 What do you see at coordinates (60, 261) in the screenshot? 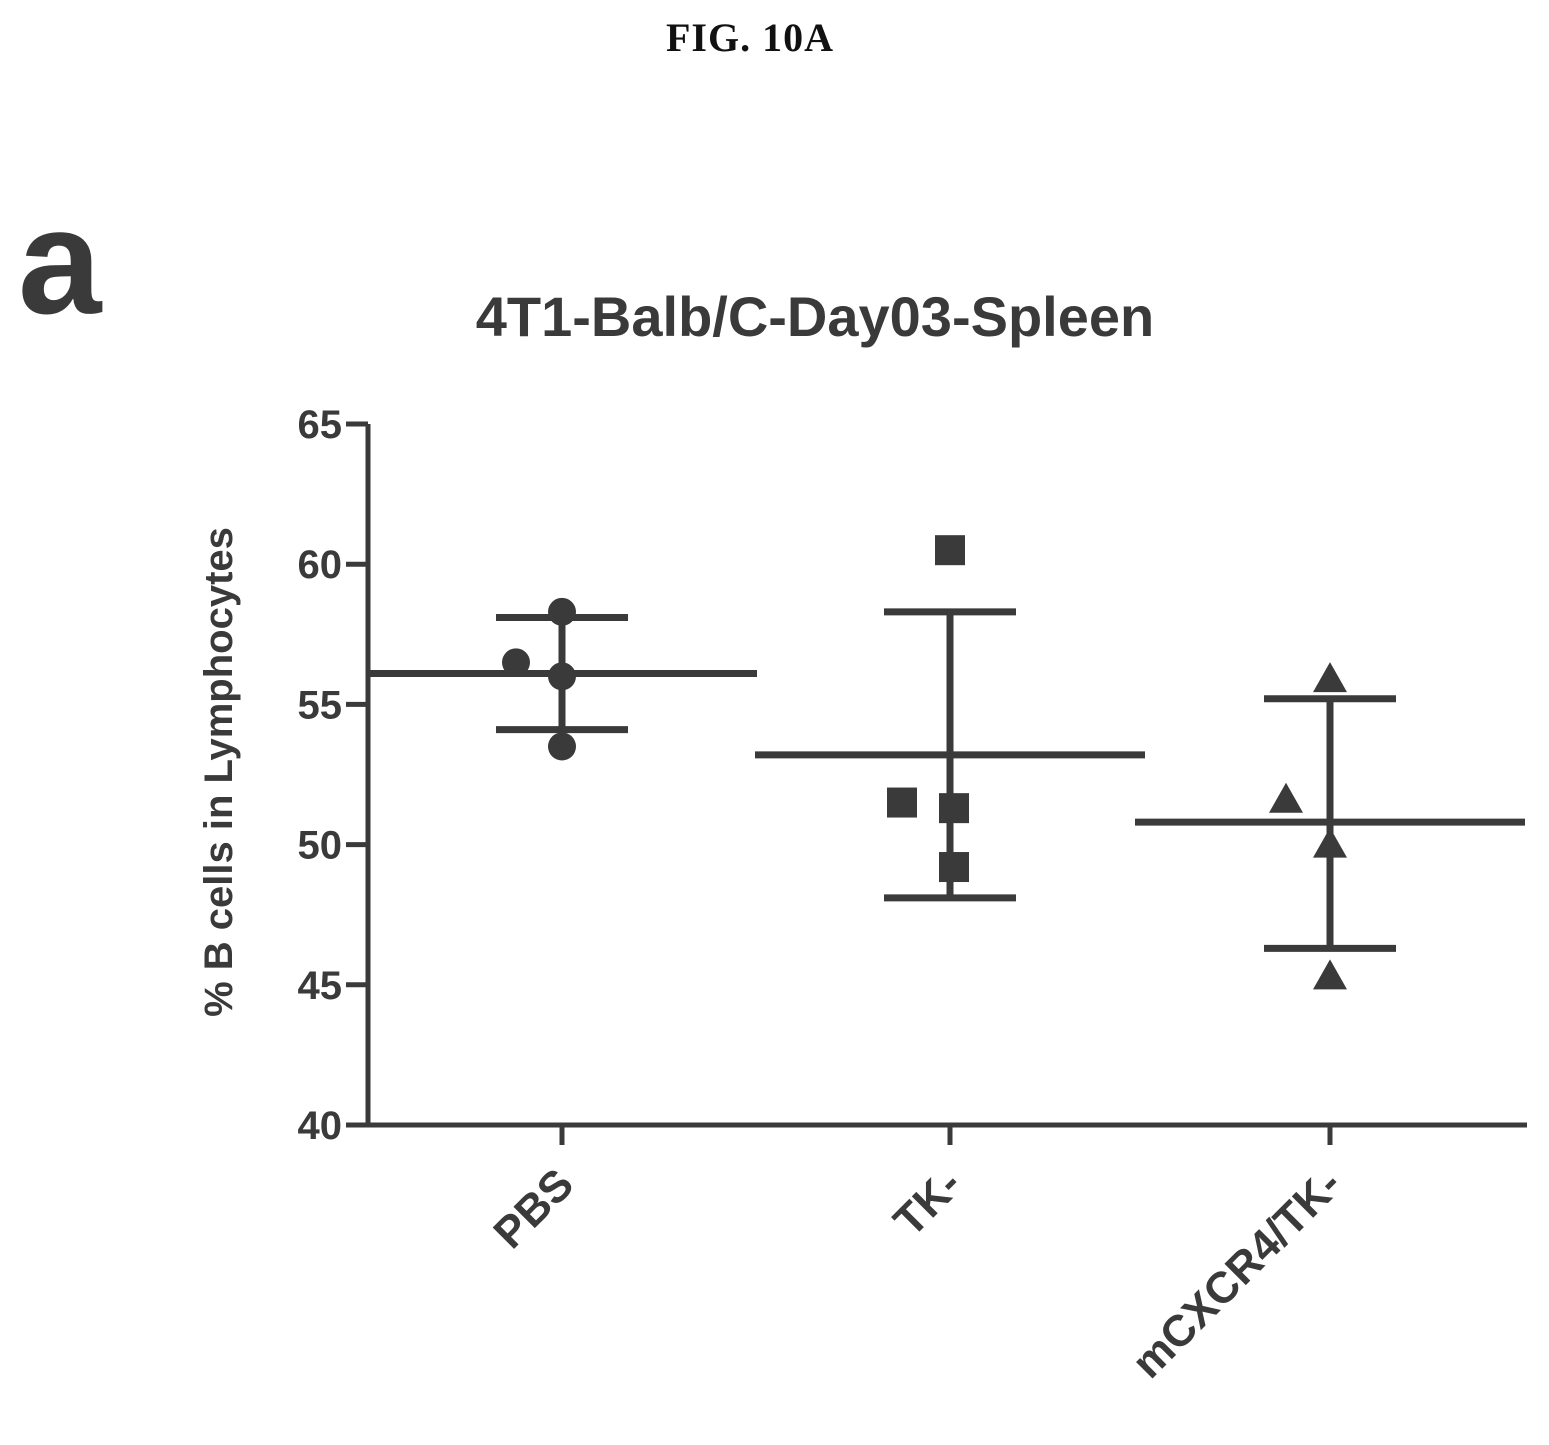
I see `panel-label: a` at bounding box center [60, 261].